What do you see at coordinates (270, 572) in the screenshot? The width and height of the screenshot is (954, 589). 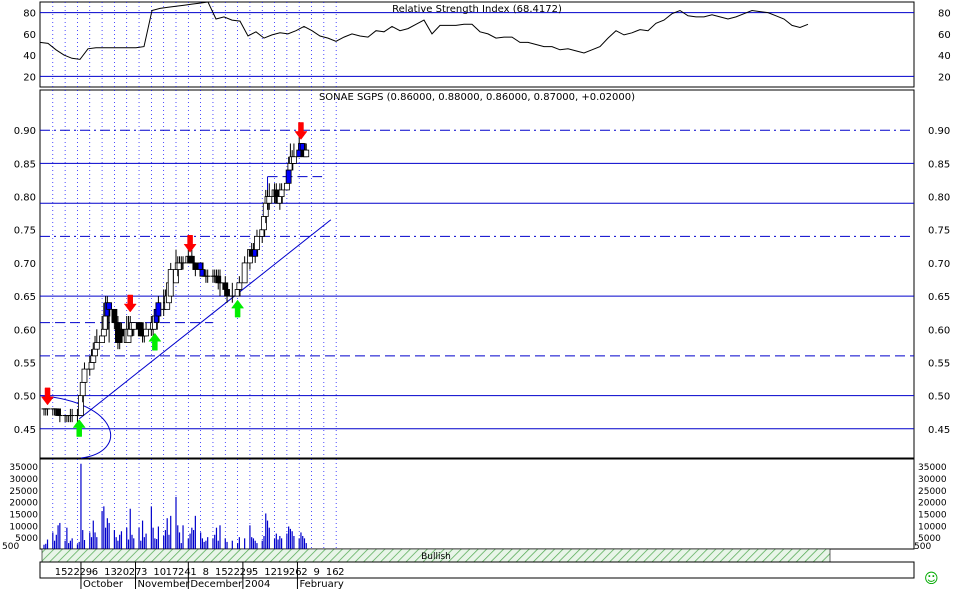 I see `date-day-label: 12` at bounding box center [270, 572].